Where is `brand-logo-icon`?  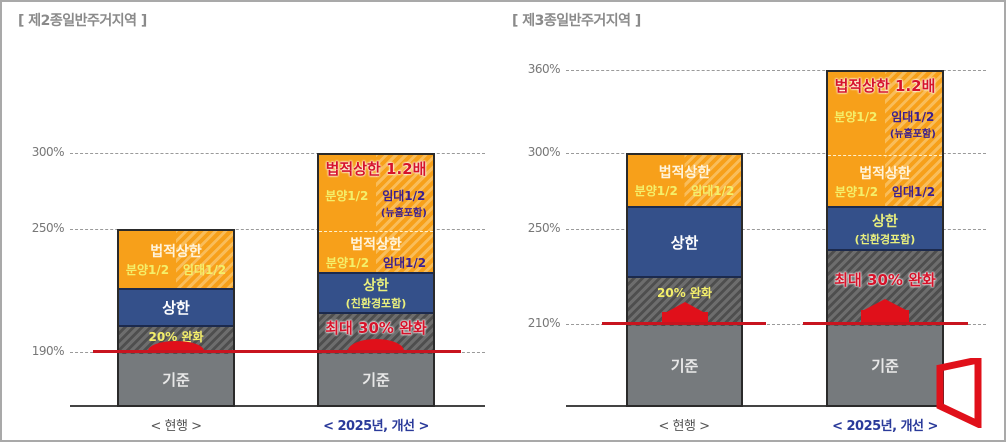 brand-logo-icon is located at coordinates (959, 393).